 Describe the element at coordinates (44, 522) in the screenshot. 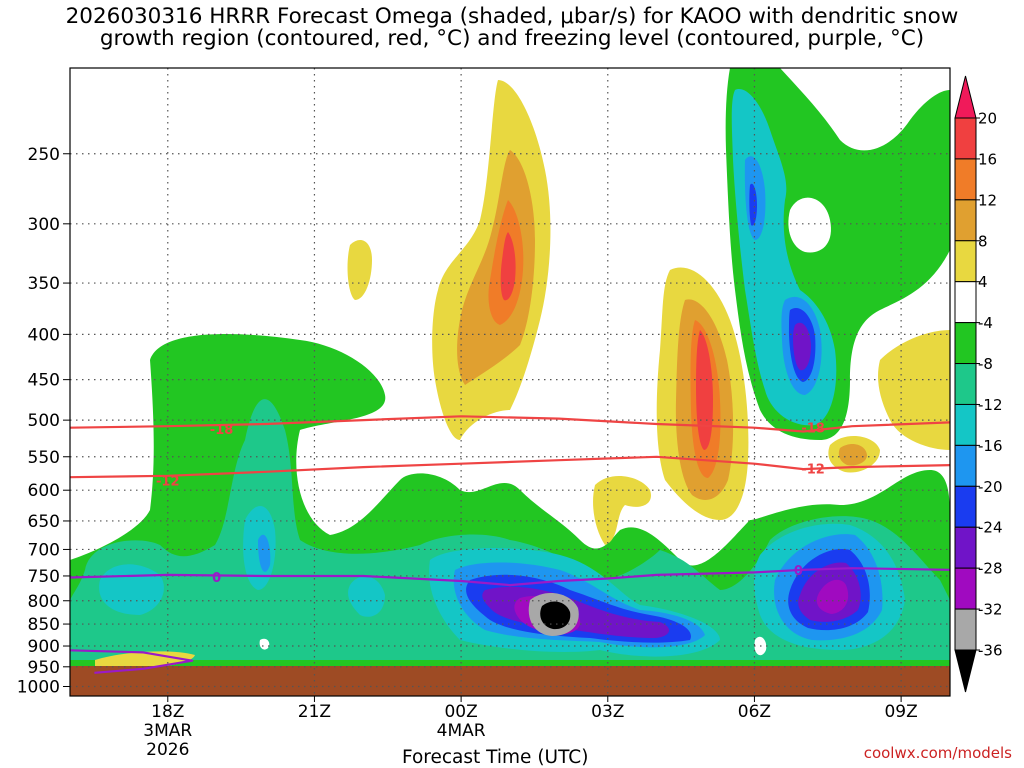

I see `y-tick-label: 650` at that location.